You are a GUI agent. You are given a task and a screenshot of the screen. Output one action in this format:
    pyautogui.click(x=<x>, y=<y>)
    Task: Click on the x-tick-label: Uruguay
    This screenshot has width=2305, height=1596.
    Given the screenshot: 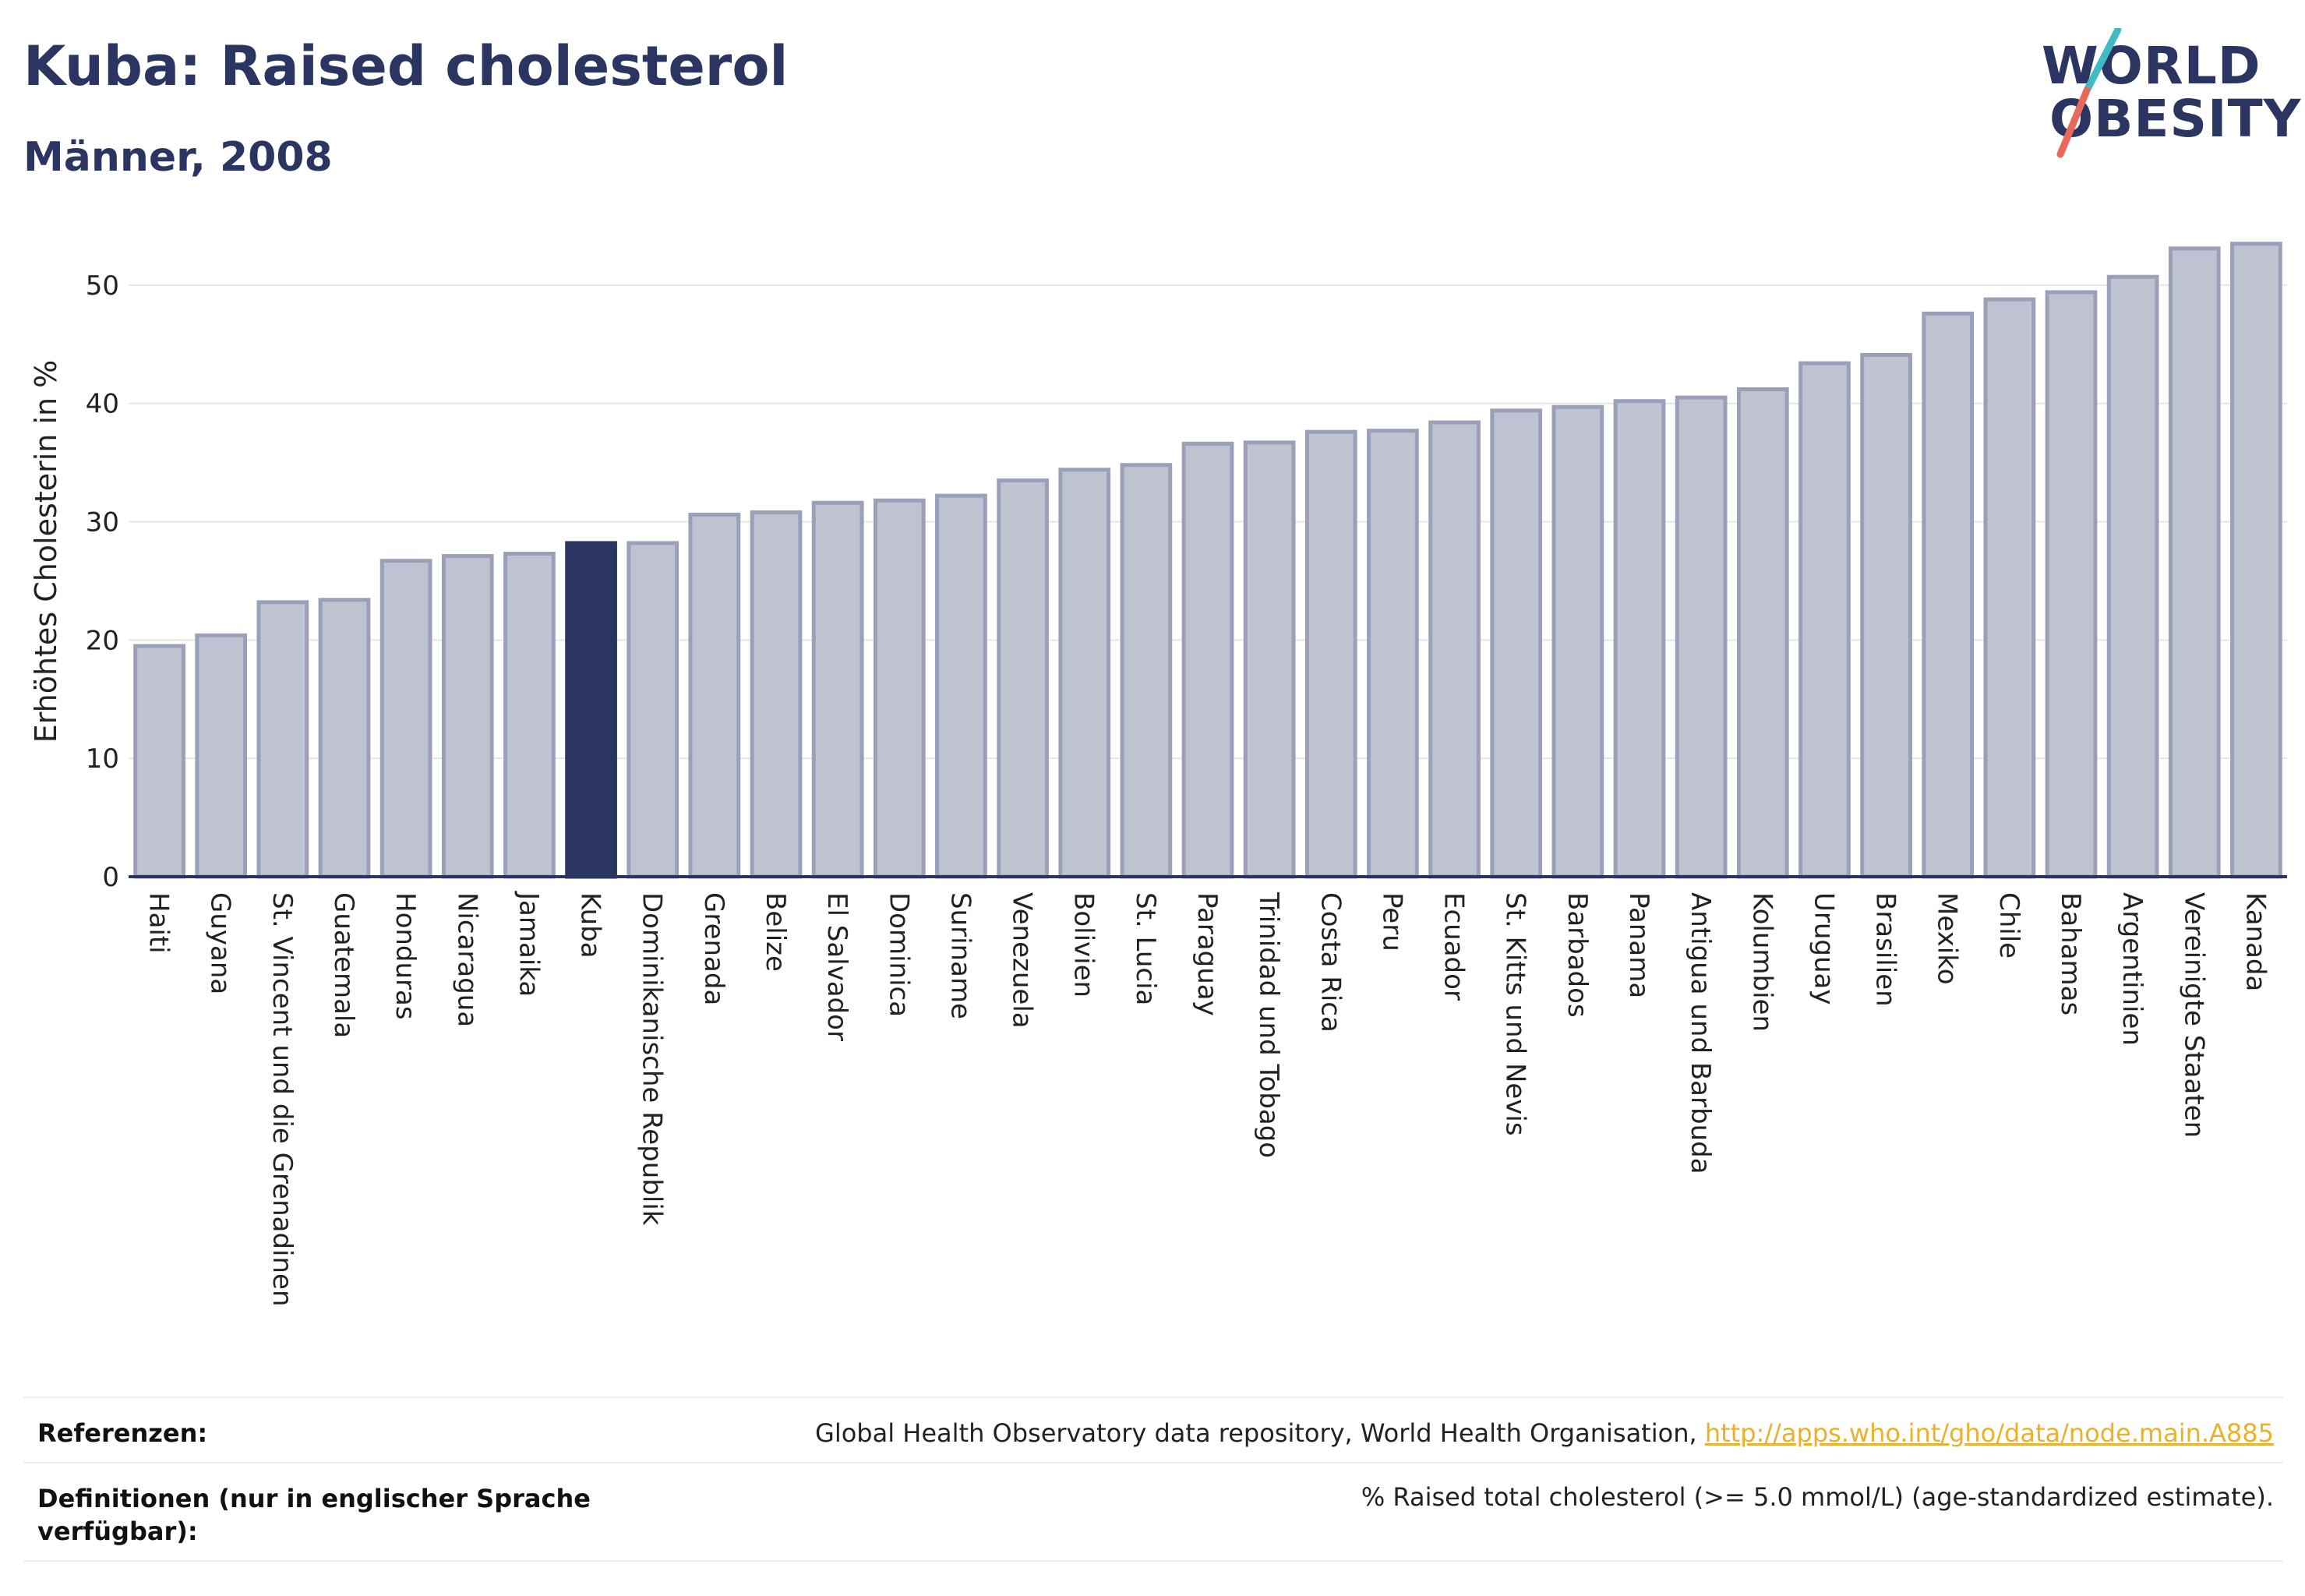 What is the action you would take?
    pyautogui.click(x=1824, y=948)
    